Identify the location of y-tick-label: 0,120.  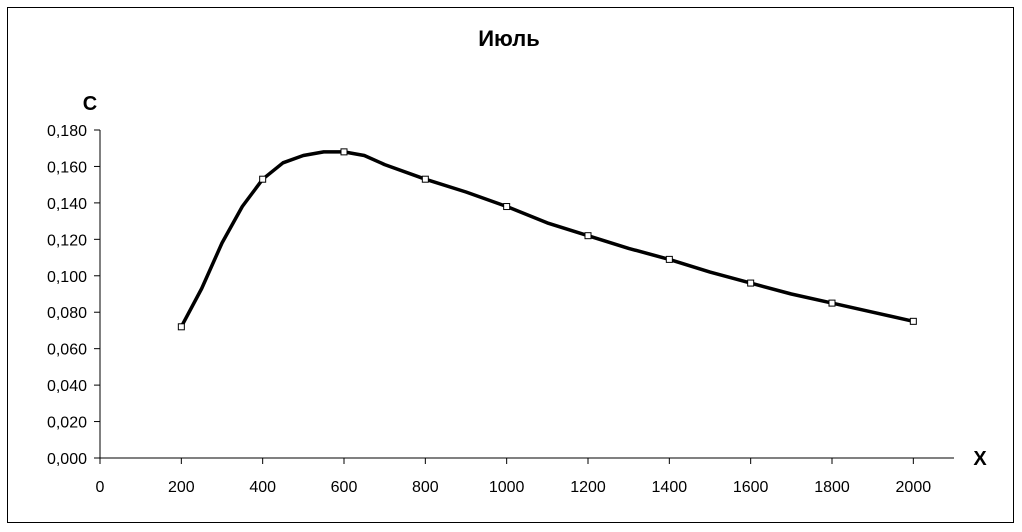
(67, 240).